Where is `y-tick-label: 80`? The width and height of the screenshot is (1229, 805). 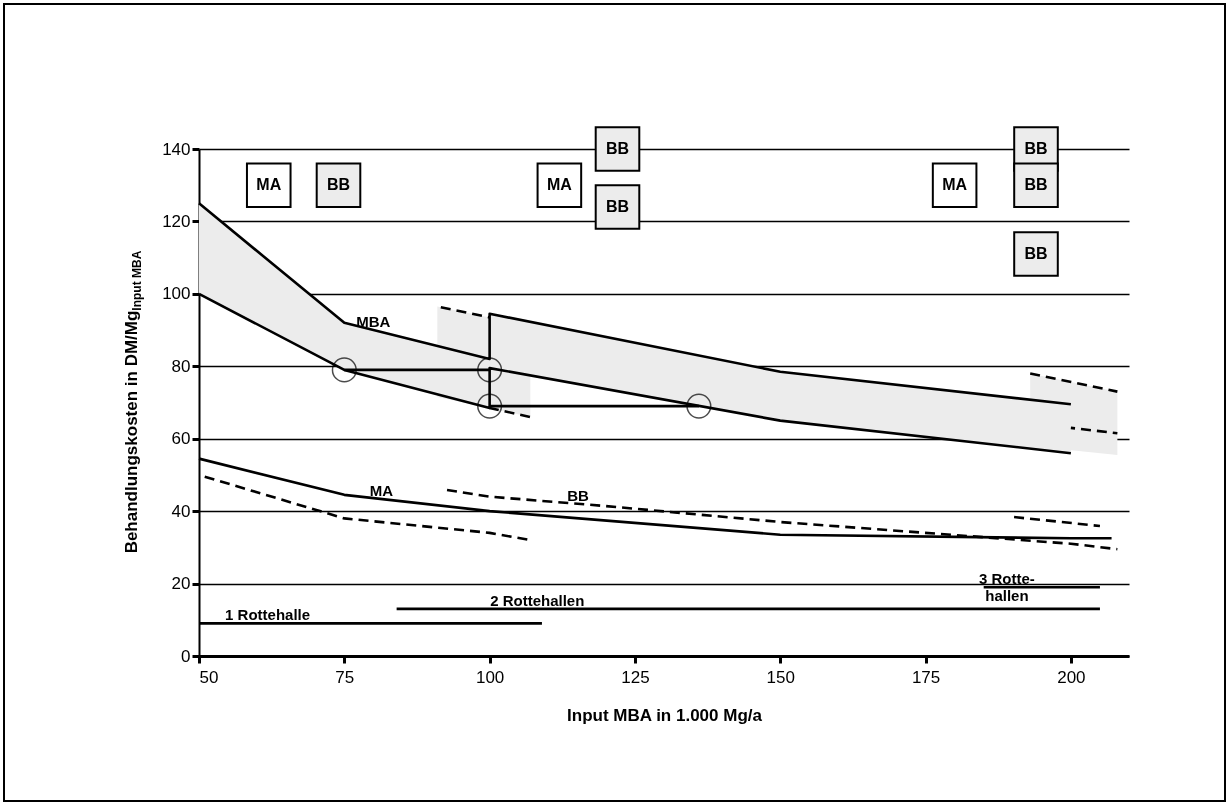 y-tick-label: 80 is located at coordinates (181, 366).